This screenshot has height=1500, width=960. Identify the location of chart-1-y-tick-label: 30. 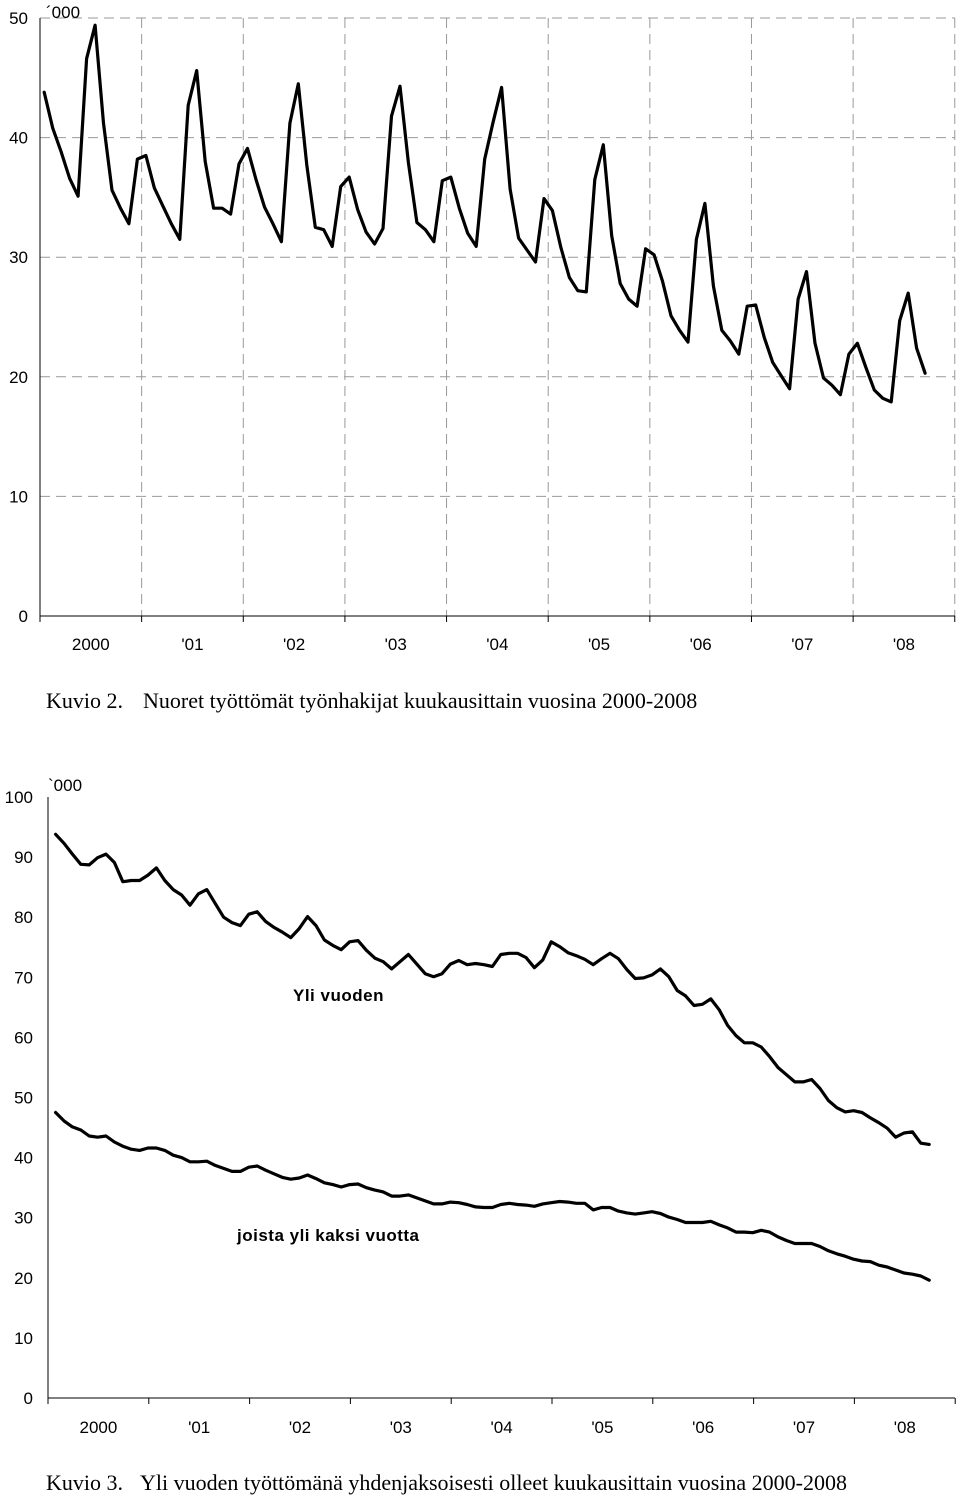
(18, 257).